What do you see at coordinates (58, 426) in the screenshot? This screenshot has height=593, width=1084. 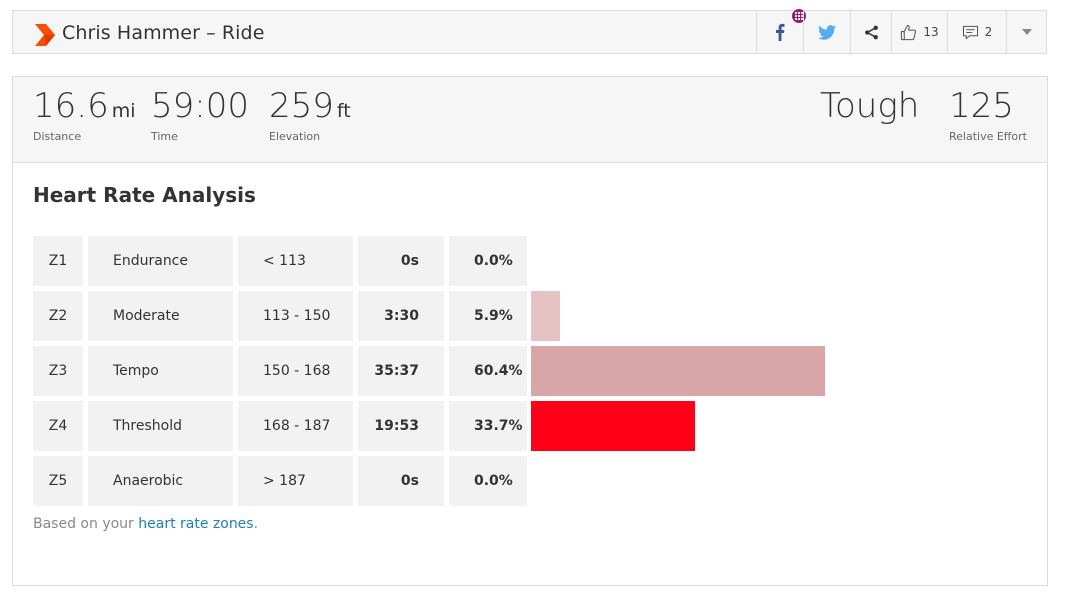 I see `zone-id: Z4` at bounding box center [58, 426].